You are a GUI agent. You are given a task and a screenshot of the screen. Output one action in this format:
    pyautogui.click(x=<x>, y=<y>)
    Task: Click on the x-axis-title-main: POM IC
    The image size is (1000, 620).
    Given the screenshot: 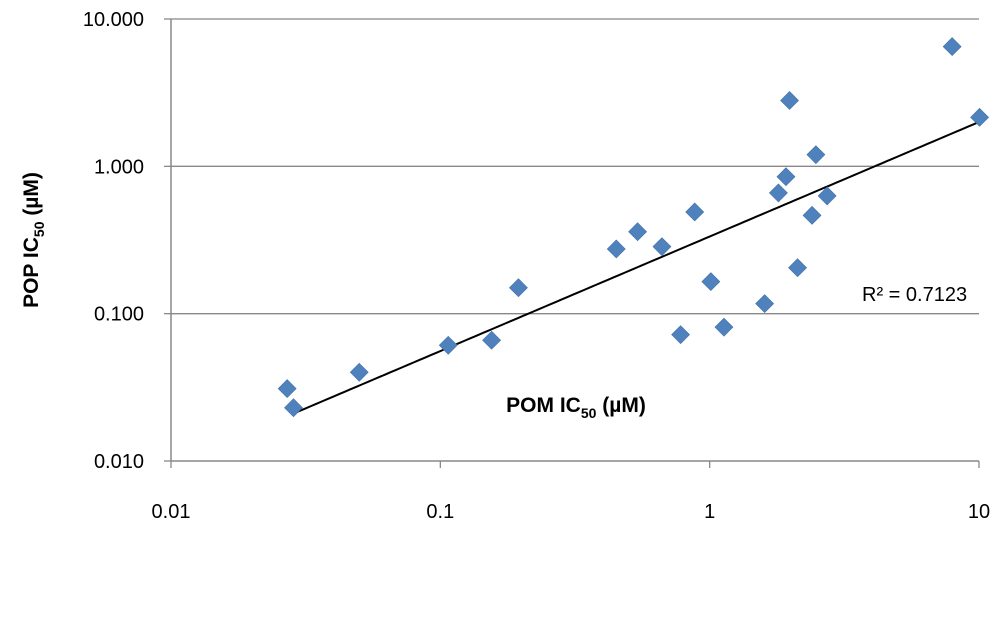 What is the action you would take?
    pyautogui.click(x=543, y=405)
    